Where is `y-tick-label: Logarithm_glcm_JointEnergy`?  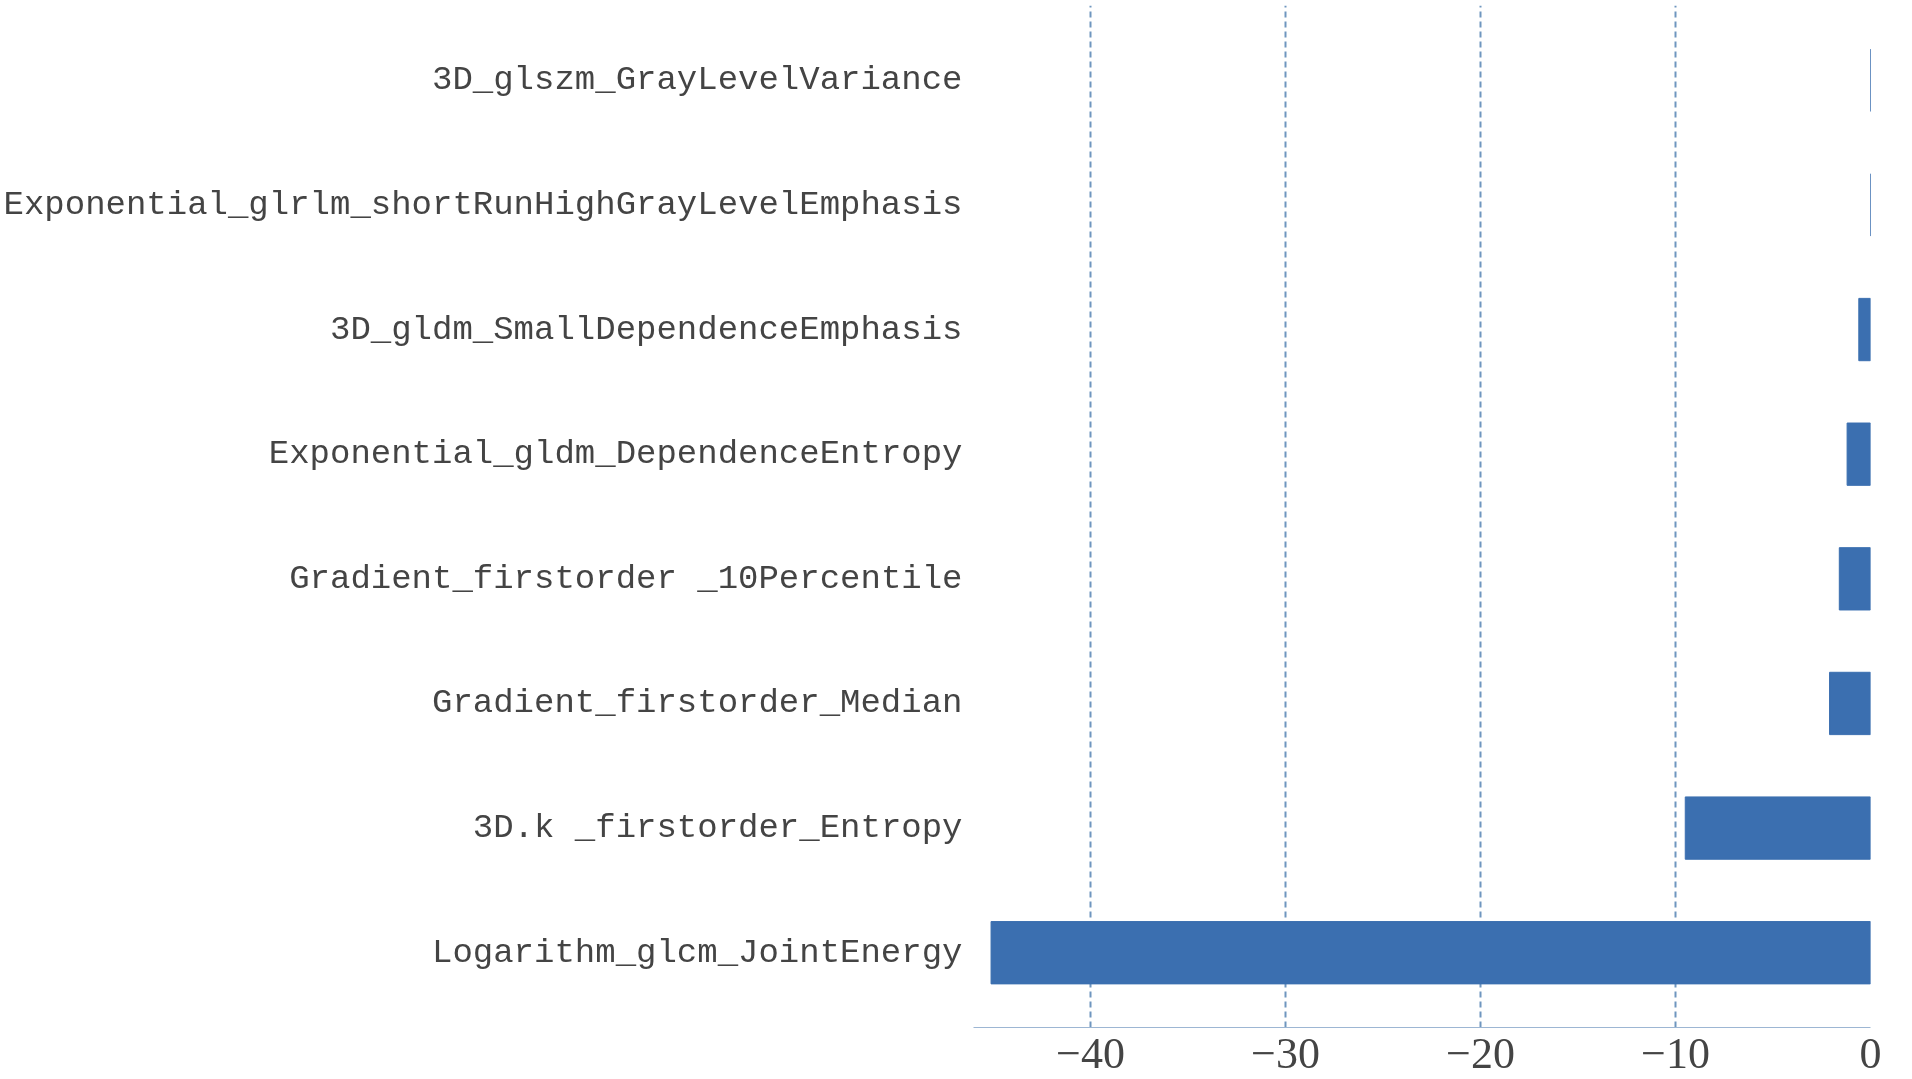
y-tick-label: Logarithm_glcm_JointEnergy is located at coordinates (697, 952).